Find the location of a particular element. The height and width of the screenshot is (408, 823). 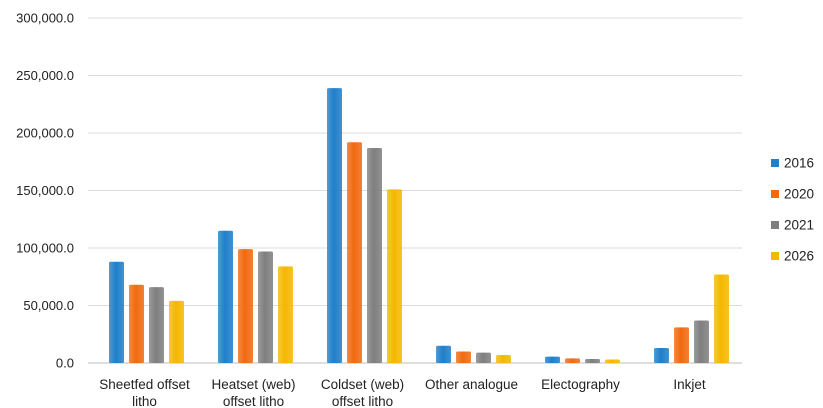

legend-swatch-2026 is located at coordinates (775, 256).